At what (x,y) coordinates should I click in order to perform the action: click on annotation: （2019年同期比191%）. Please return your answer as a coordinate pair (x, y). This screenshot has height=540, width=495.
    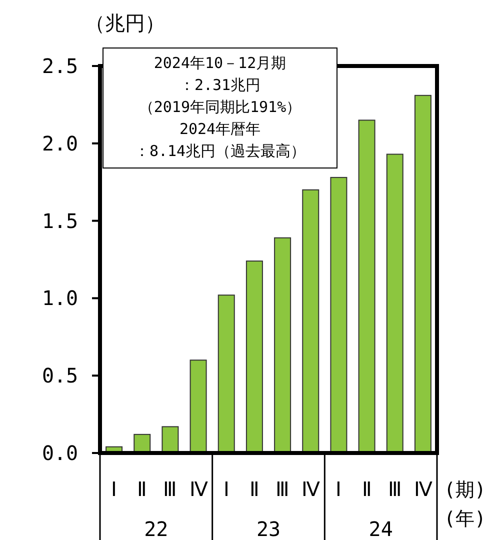
    Looking at the image, I should click on (220, 107).